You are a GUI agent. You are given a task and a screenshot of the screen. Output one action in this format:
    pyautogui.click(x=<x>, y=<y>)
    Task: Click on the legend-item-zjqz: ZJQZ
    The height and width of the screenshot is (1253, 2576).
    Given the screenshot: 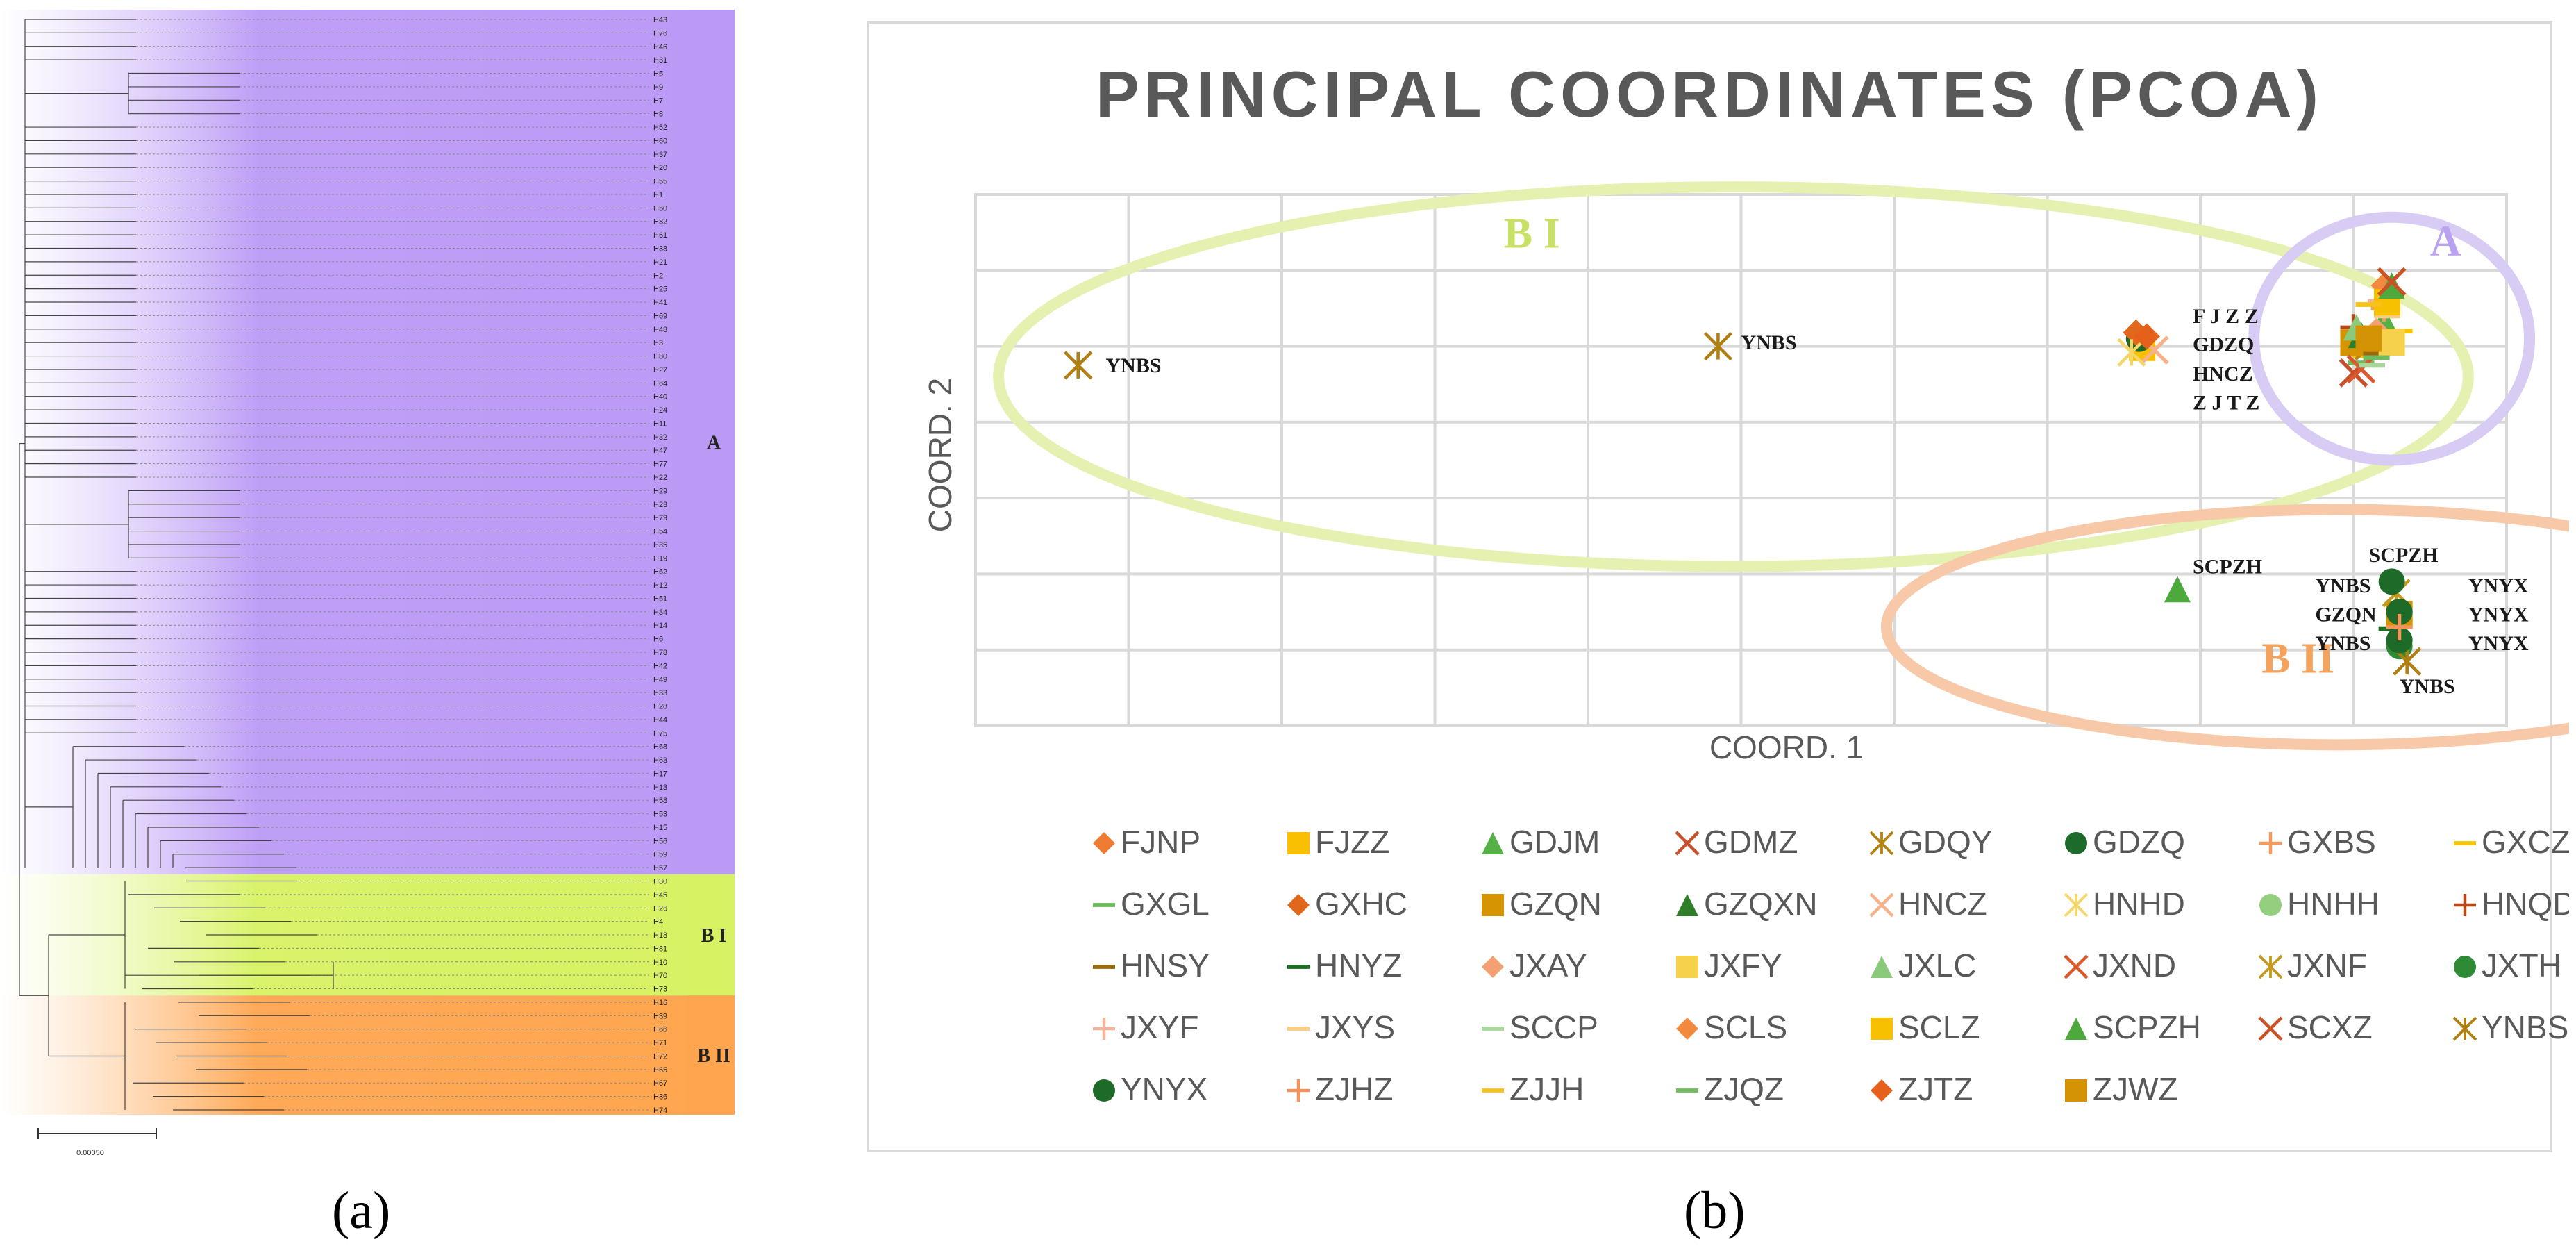 What is the action you would take?
    pyautogui.click(x=1730, y=1089)
    